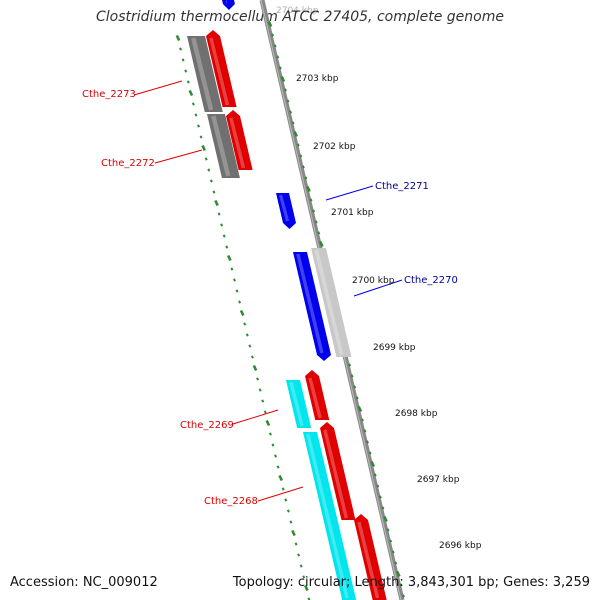 The height and width of the screenshot is (600, 600). I want to click on gene-2273-arrow, so click(221, 68).